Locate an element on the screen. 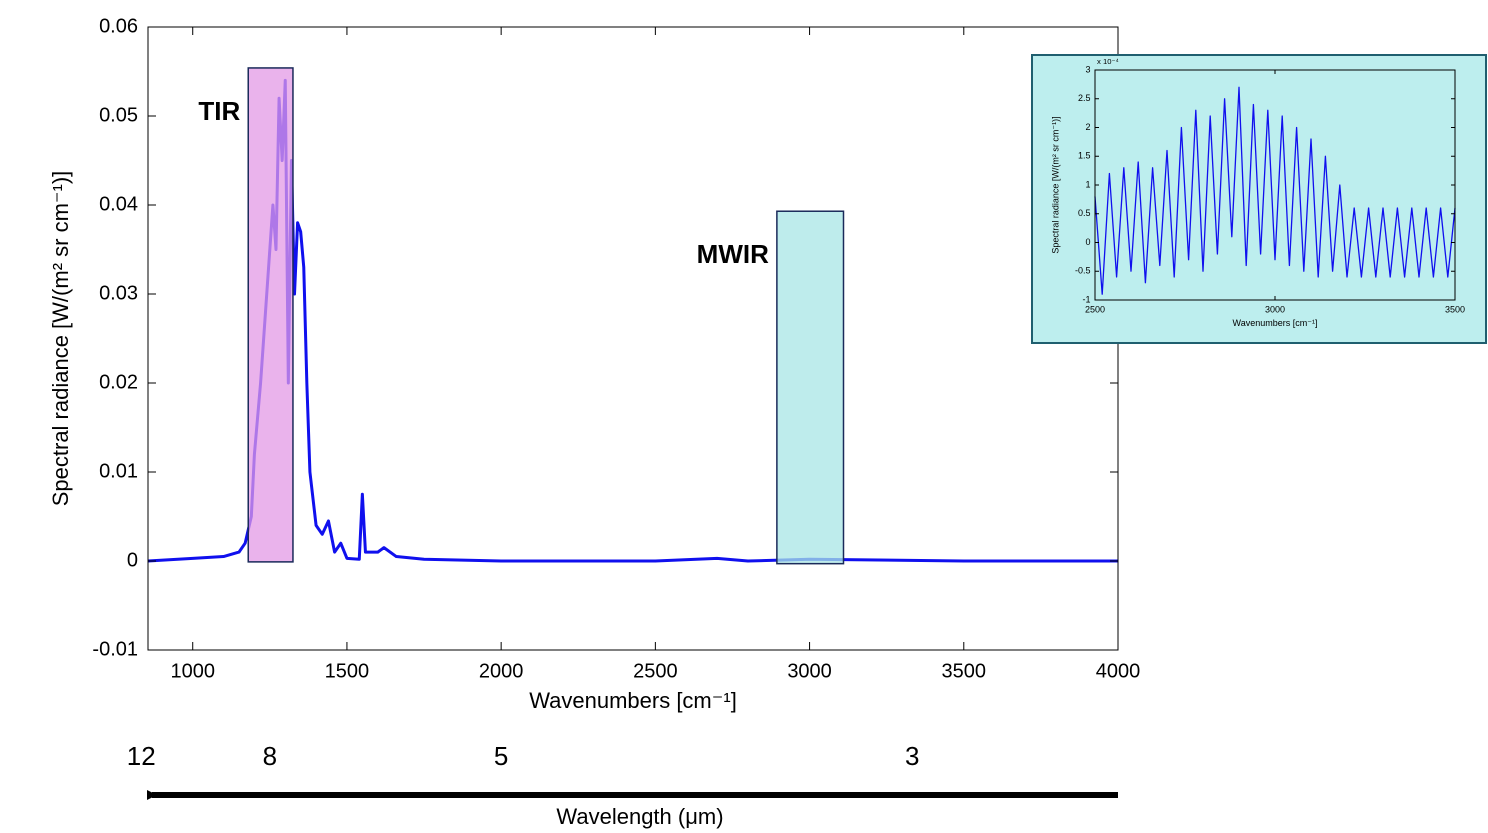 This screenshot has width=1488, height=833. y-tick-label: 0.01 is located at coordinates (118, 471).